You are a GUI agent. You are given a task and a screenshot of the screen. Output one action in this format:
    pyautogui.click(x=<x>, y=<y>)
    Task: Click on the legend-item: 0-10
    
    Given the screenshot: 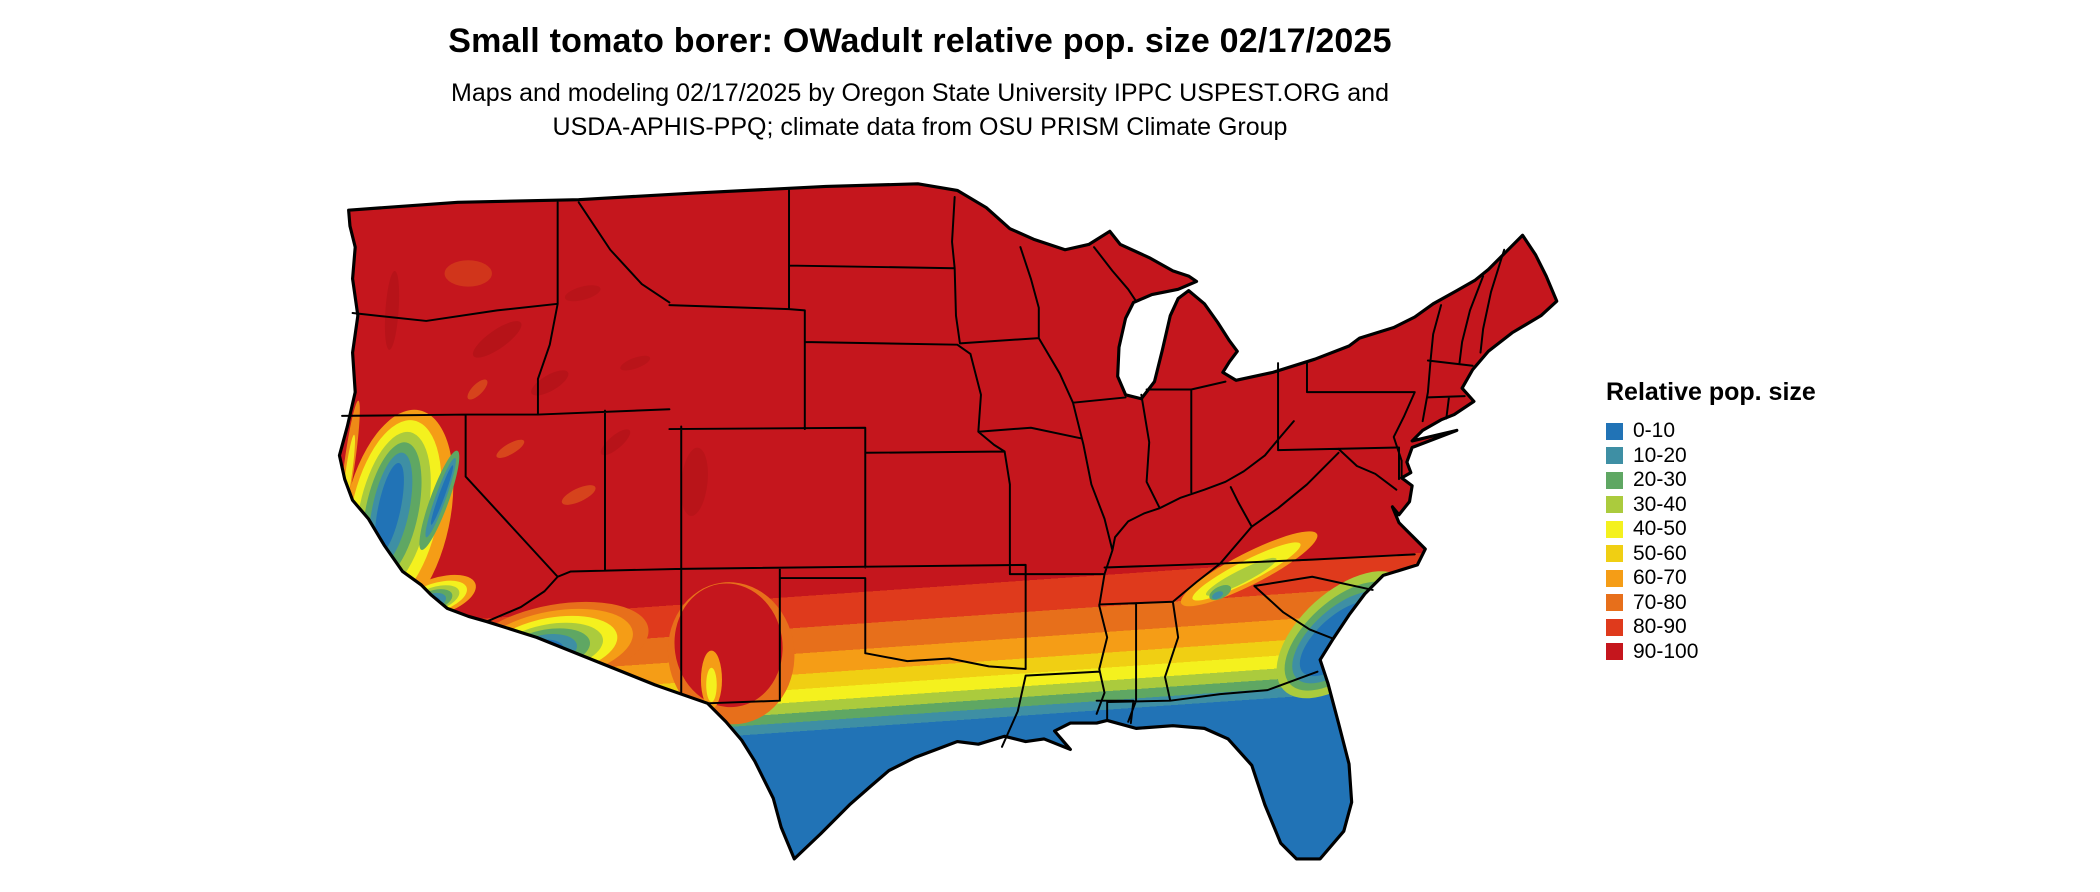 What is the action you would take?
    pyautogui.click(x=1736, y=431)
    